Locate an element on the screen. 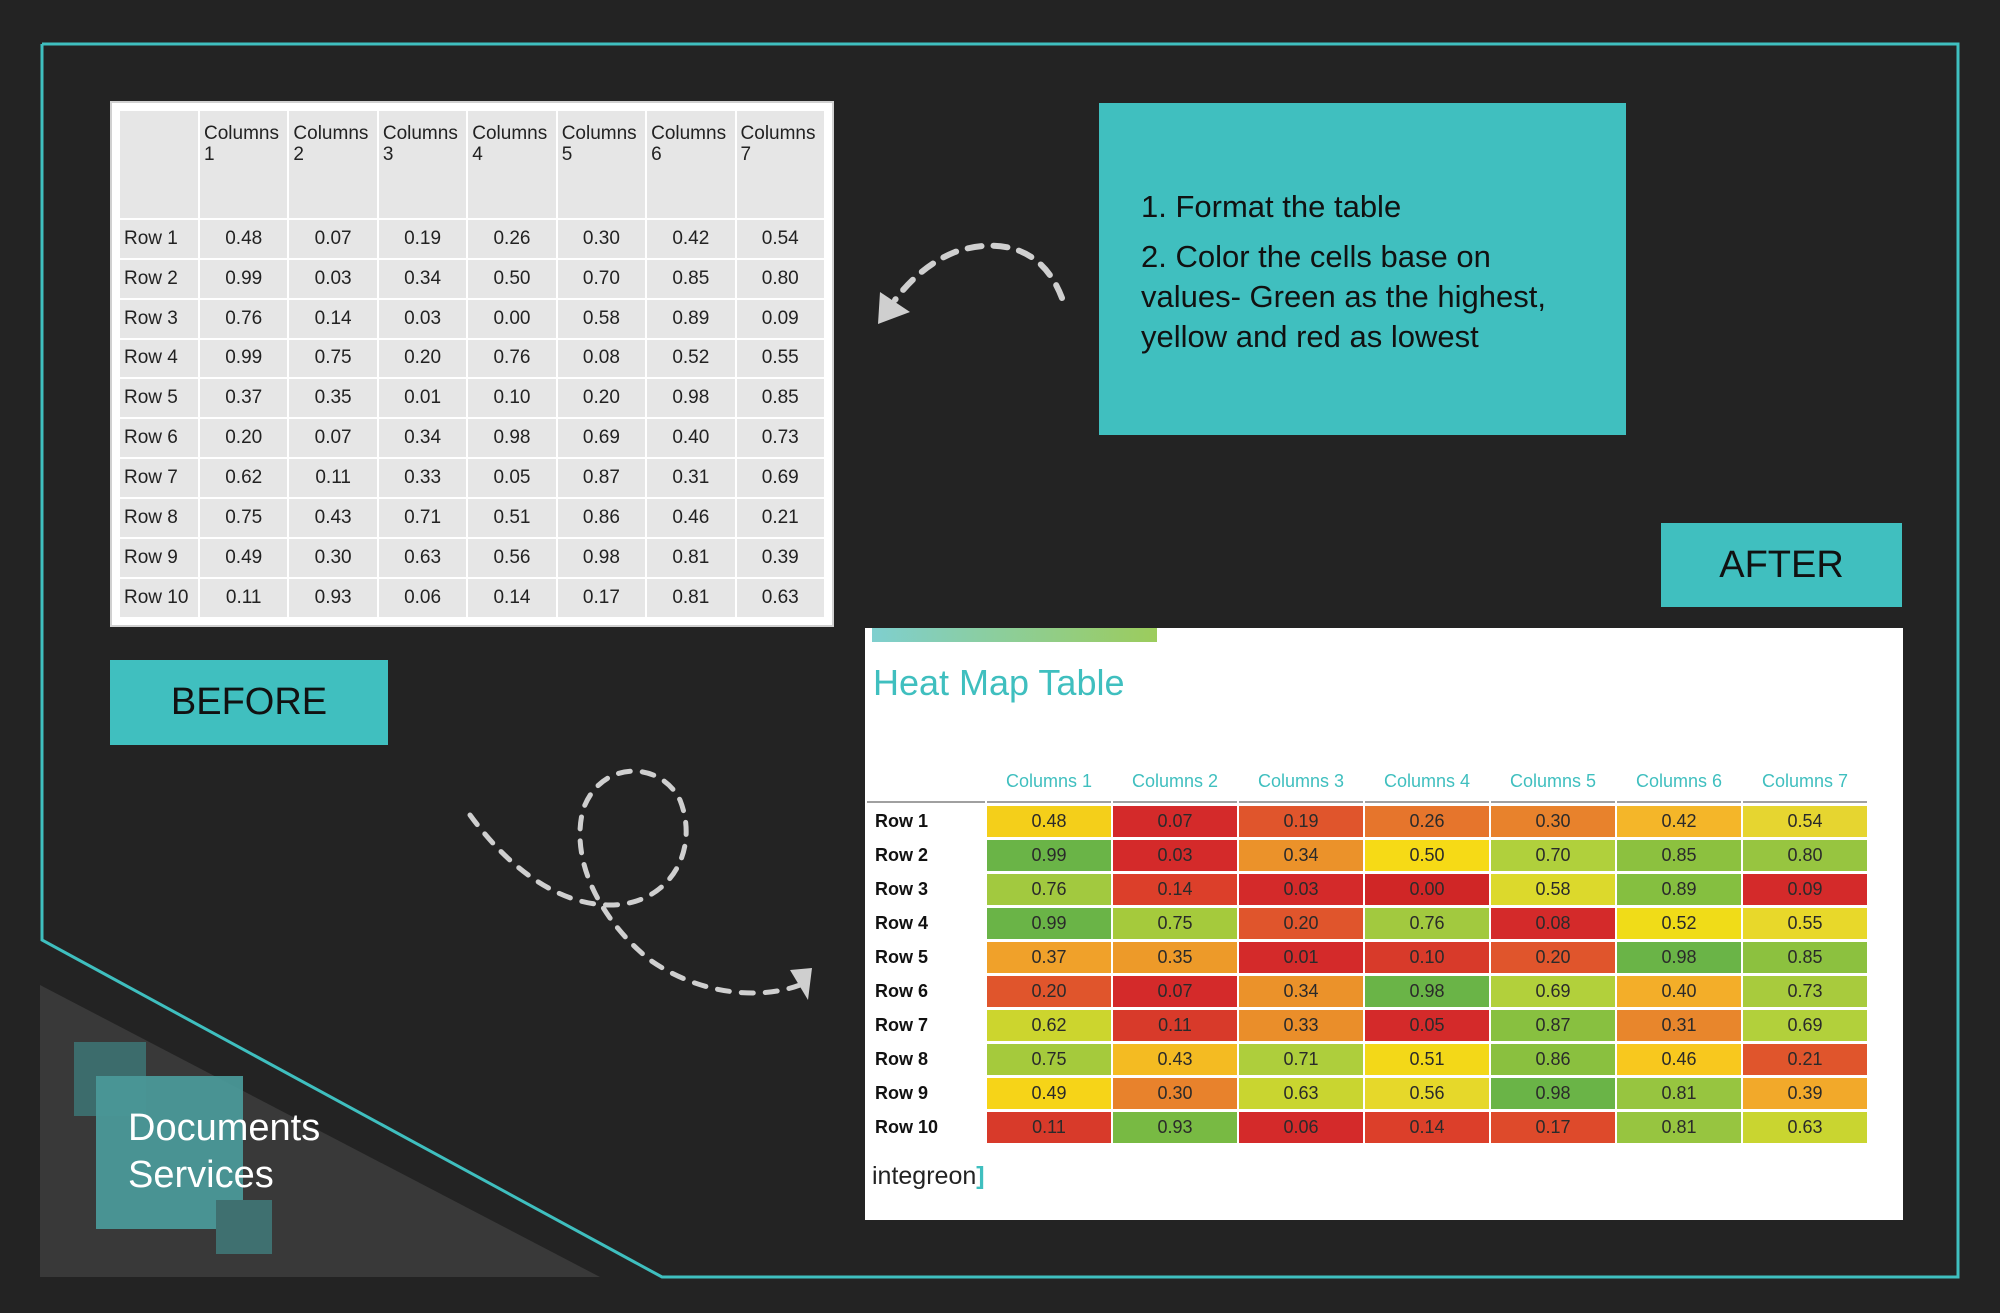 The width and height of the screenshot is (2000, 1313). before-row: Row 10 0.11 0.93 0.06 0.14 0.17 0.81 0.63 is located at coordinates (472, 597).